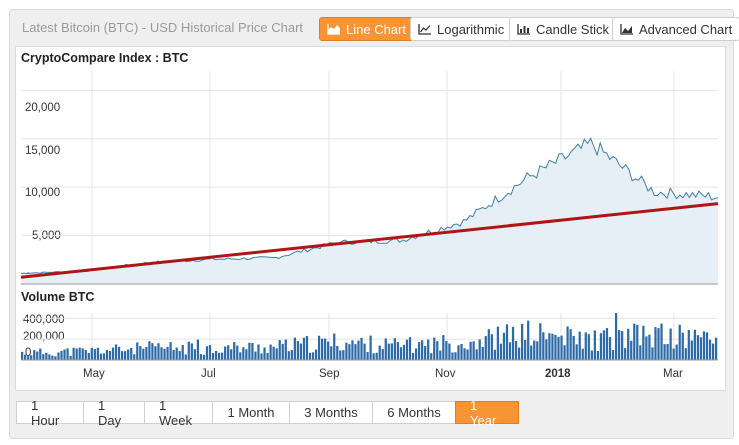  What do you see at coordinates (50, 413) in the screenshot?
I see `range-1-hour-button: 1 Hour` at bounding box center [50, 413].